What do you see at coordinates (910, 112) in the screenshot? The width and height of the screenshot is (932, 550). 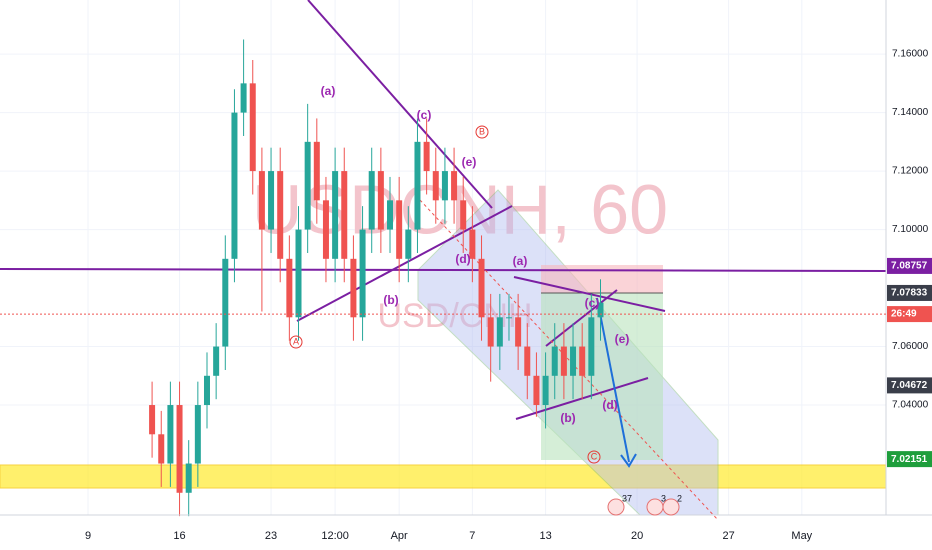 I see `y-tick-label: 7.14000` at bounding box center [910, 112].